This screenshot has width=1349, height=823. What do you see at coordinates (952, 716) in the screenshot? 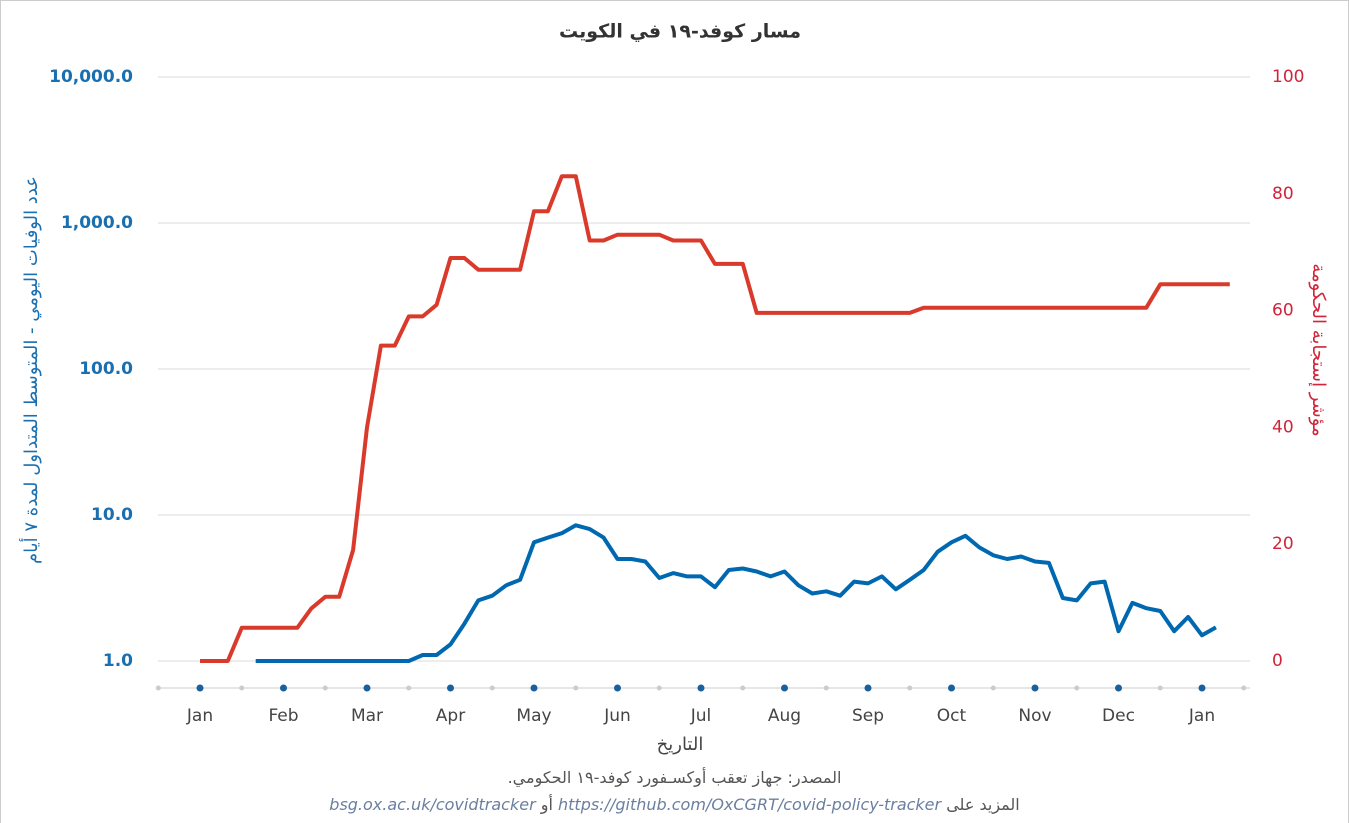
I see `x-tick-label: Oct` at bounding box center [952, 716].